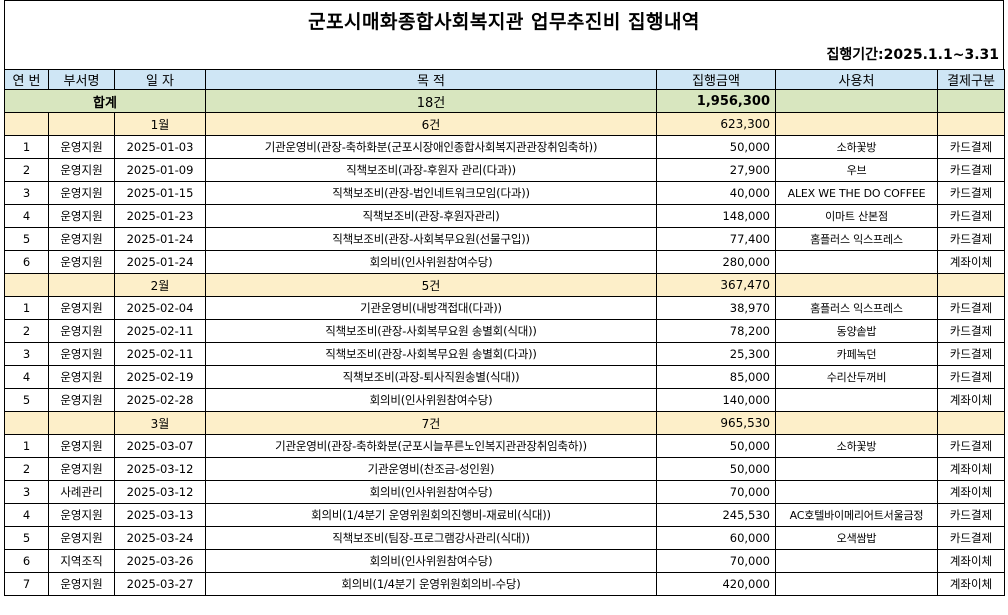  What do you see at coordinates (160, 170) in the screenshot?
I see `row-date: 2025-01-09` at bounding box center [160, 170].